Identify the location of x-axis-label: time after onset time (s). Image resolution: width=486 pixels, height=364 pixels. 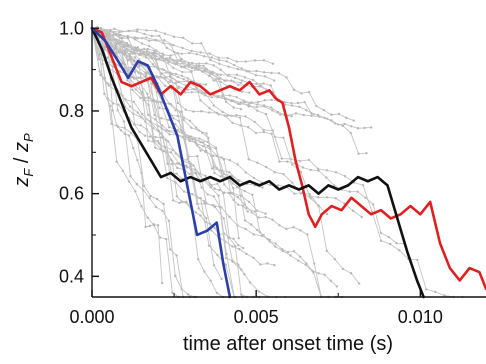
(288, 344).